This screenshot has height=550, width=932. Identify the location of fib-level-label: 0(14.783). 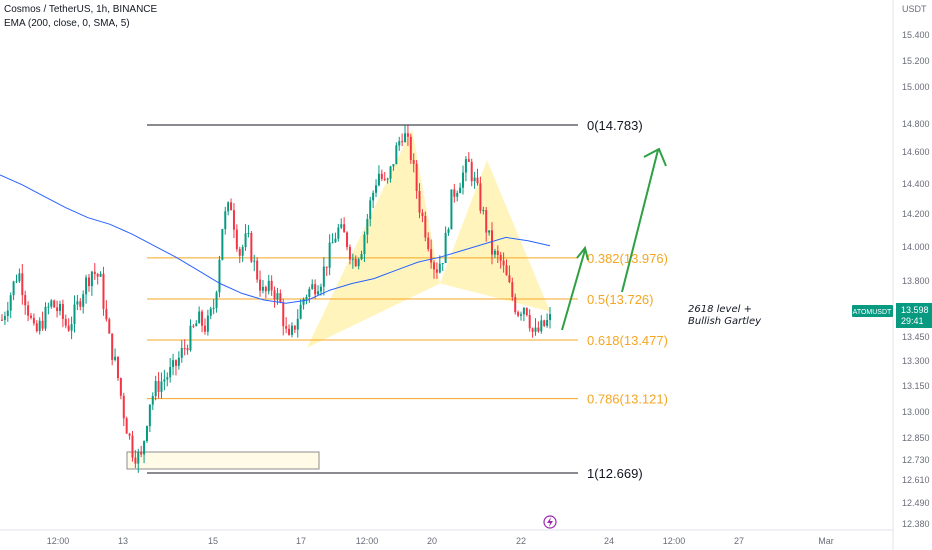
(615, 125).